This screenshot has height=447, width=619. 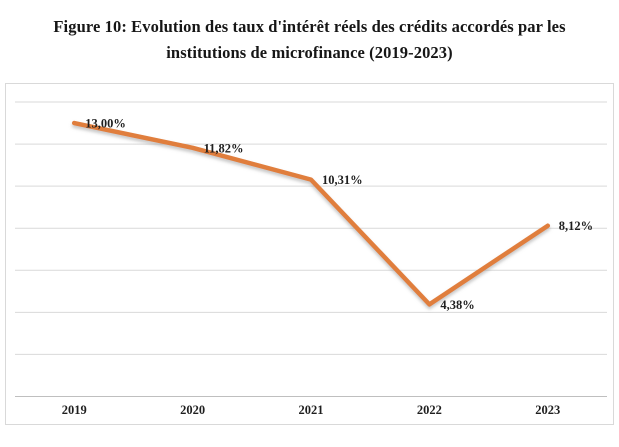 What do you see at coordinates (576, 226) in the screenshot?
I see `data-point-label: 8,12%` at bounding box center [576, 226].